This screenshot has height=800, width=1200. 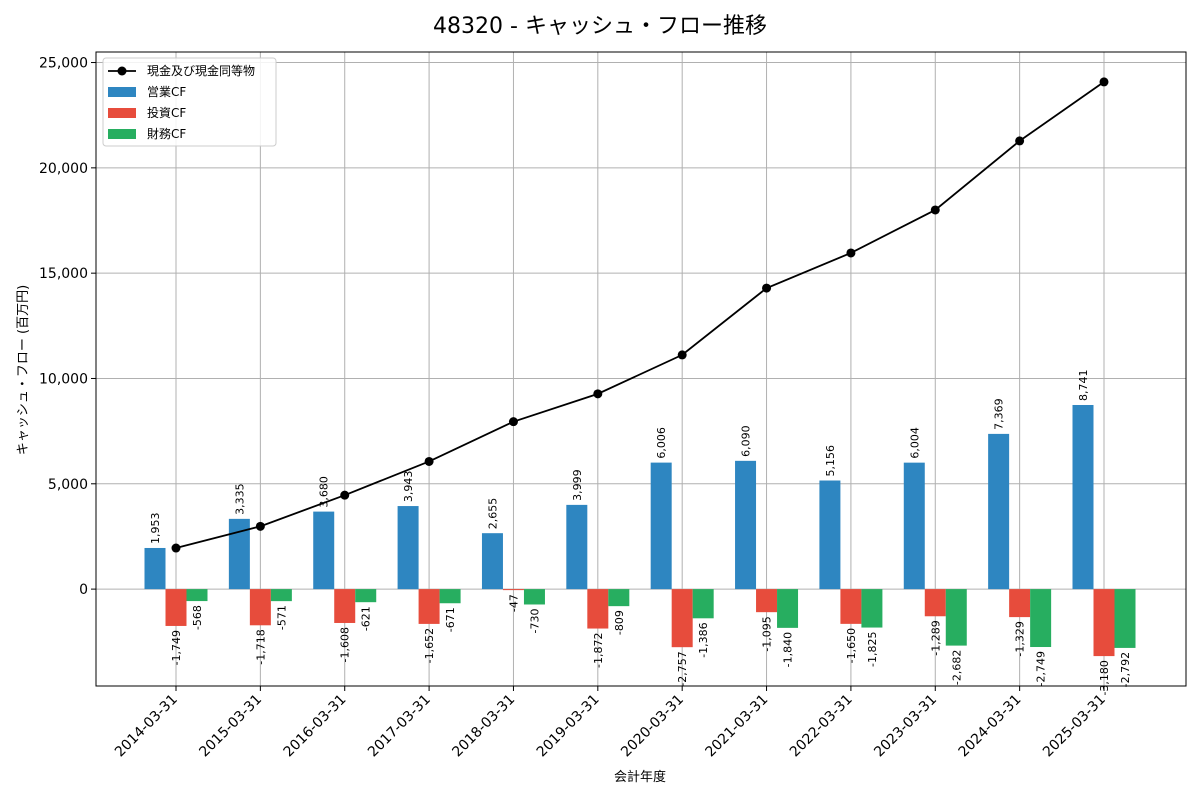 What do you see at coordinates (600, 26) in the screenshot?
I see `chart-title: 48320 - キャッシュ・フロー推移` at bounding box center [600, 26].